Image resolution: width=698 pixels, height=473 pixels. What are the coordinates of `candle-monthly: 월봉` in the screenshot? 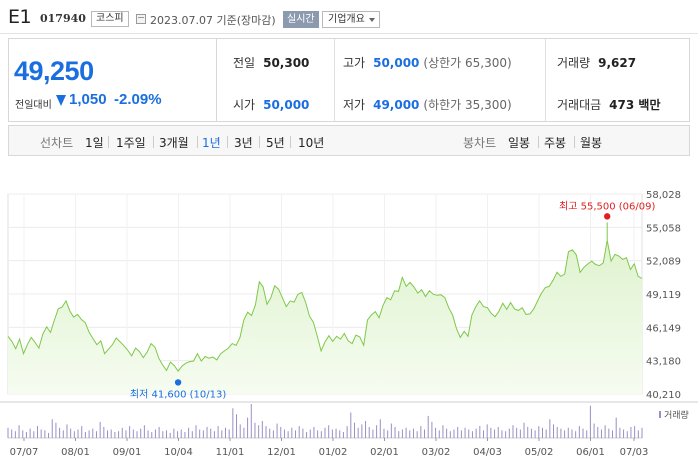 It's located at (591, 143).